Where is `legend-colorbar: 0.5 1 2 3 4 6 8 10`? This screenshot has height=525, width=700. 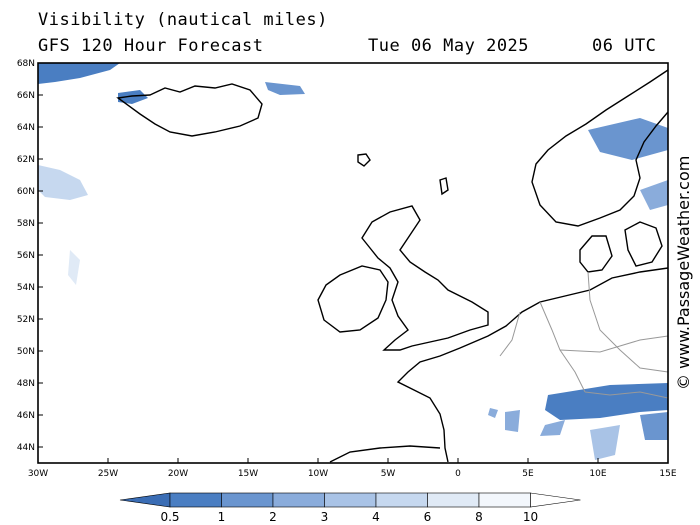
legend-colorbar: 0.5 1 2 3 4 6 8 10 is located at coordinates (350, 508).